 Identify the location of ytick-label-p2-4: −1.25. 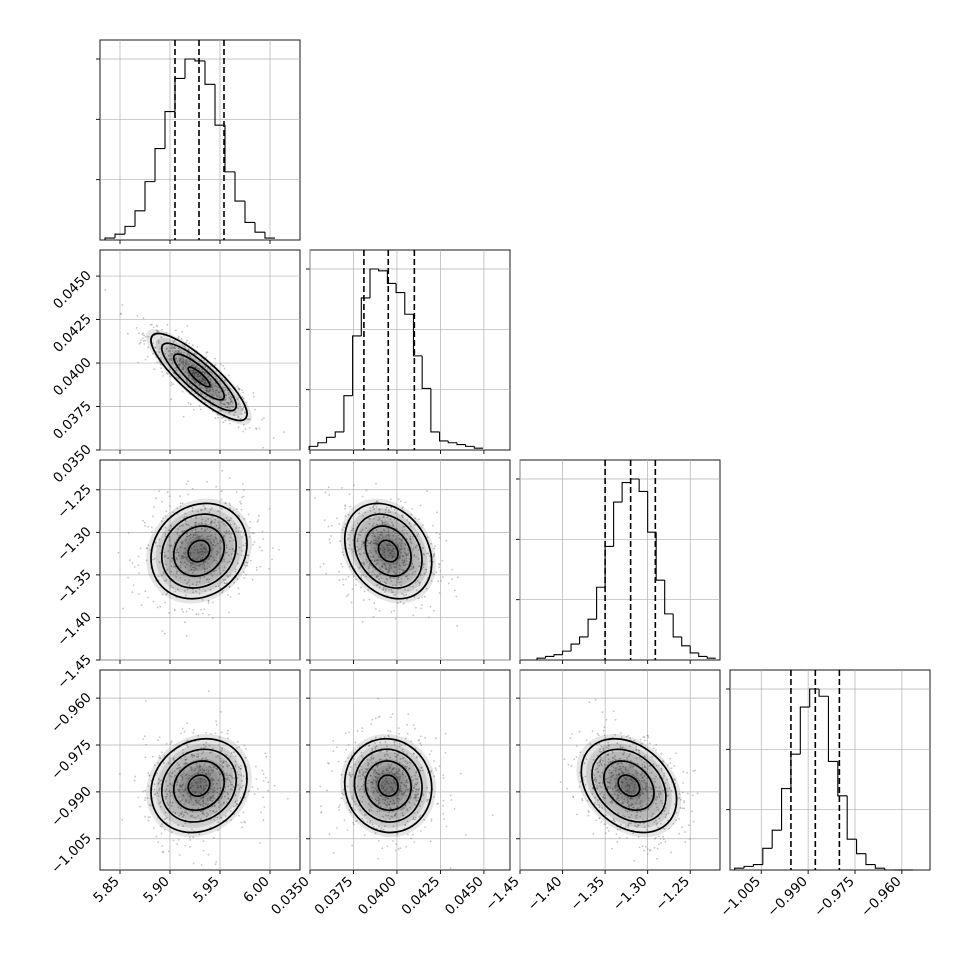
(74, 501).